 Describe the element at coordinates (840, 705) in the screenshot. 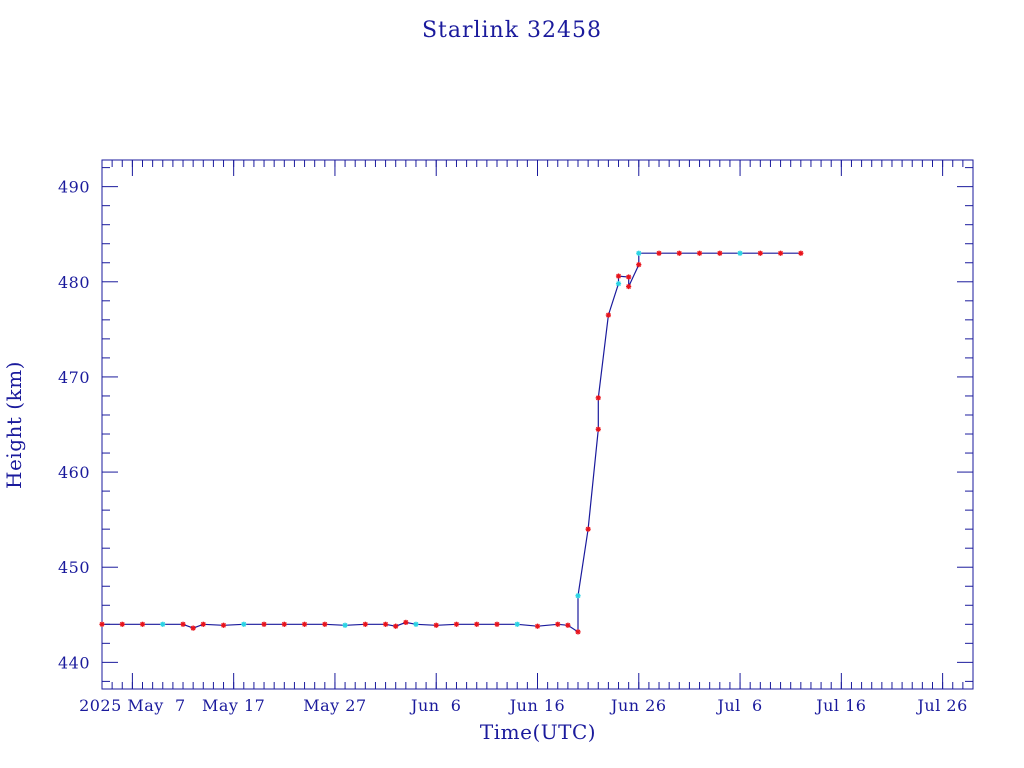

I see `x-tick-label: Jul 16` at that location.